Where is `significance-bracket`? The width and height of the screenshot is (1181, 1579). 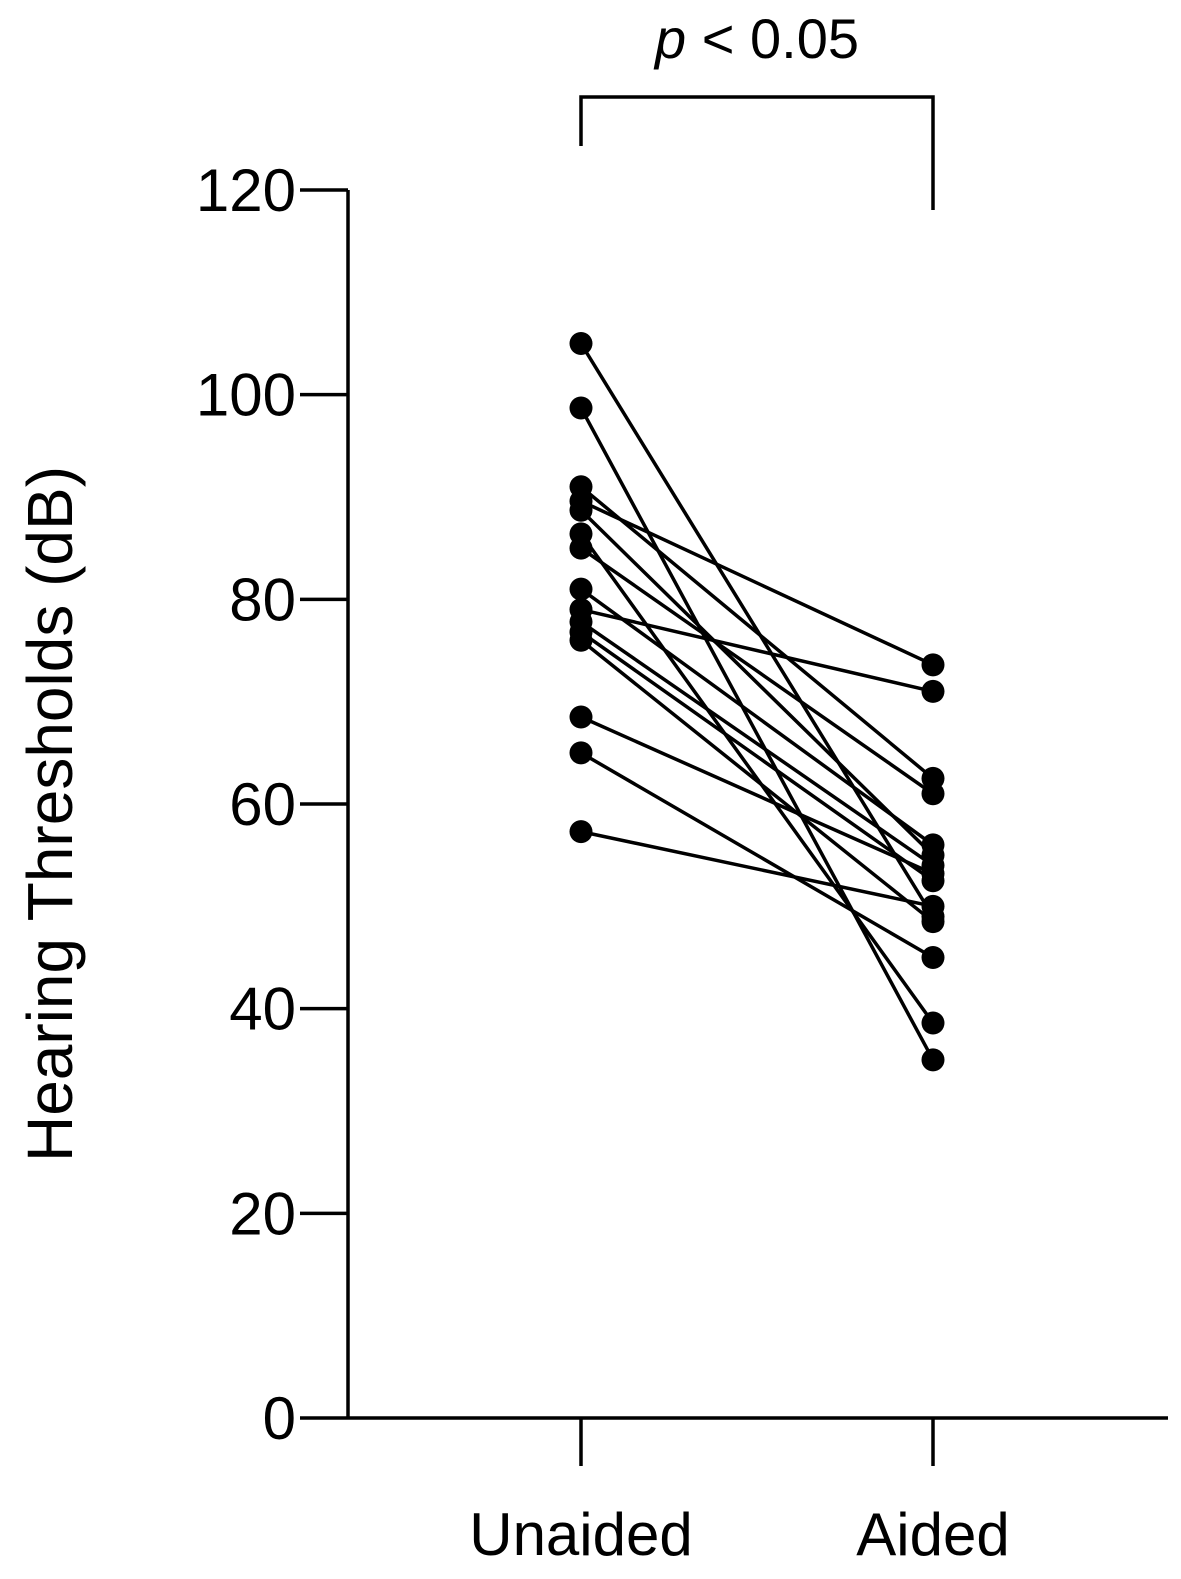 significance-bracket is located at coordinates (757, 152).